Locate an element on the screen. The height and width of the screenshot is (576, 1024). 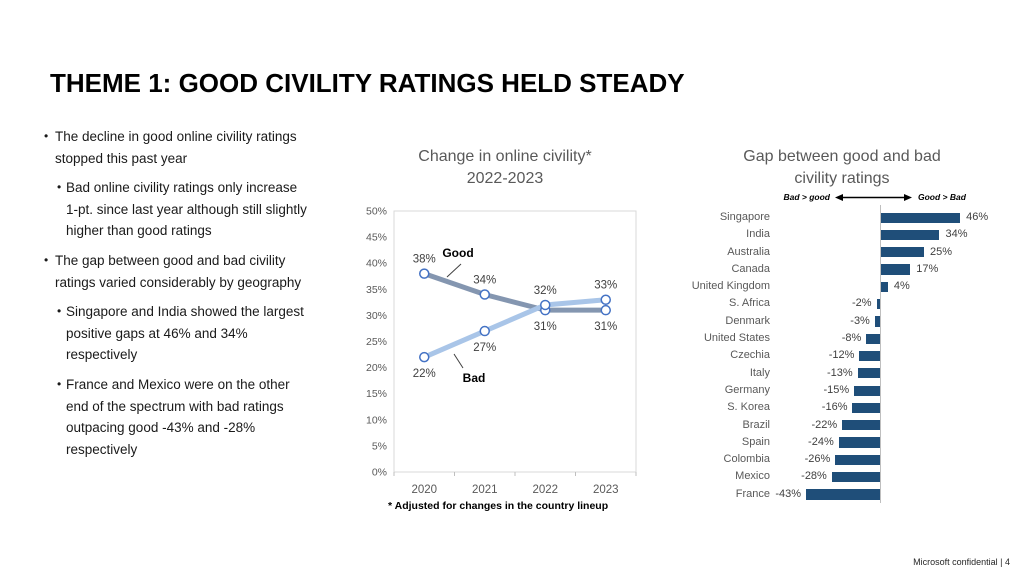
data-point-label: 33% is located at coordinates (605, 286).